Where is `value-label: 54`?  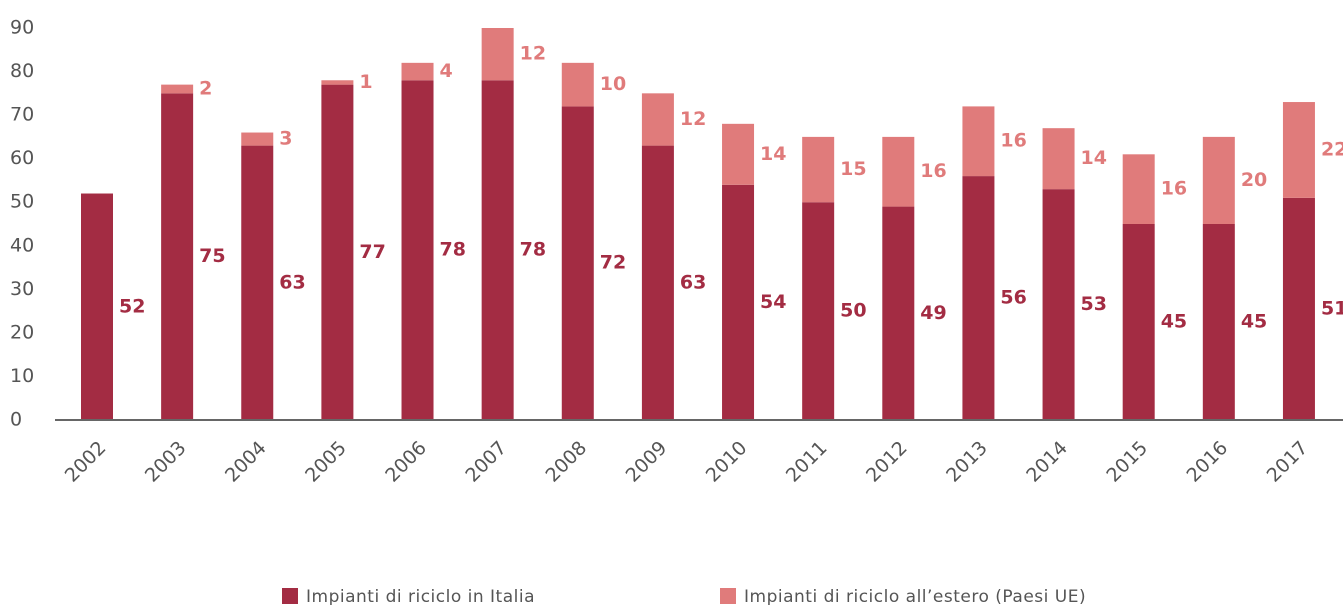
value-label: 54 is located at coordinates (773, 302).